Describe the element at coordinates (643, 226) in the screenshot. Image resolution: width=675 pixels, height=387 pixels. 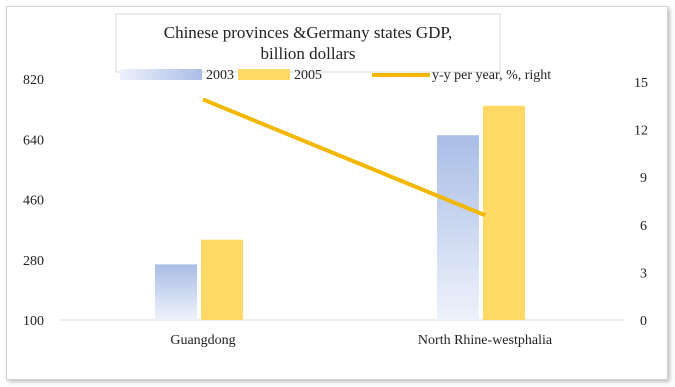
I see `y-right-tick-6: 6` at that location.